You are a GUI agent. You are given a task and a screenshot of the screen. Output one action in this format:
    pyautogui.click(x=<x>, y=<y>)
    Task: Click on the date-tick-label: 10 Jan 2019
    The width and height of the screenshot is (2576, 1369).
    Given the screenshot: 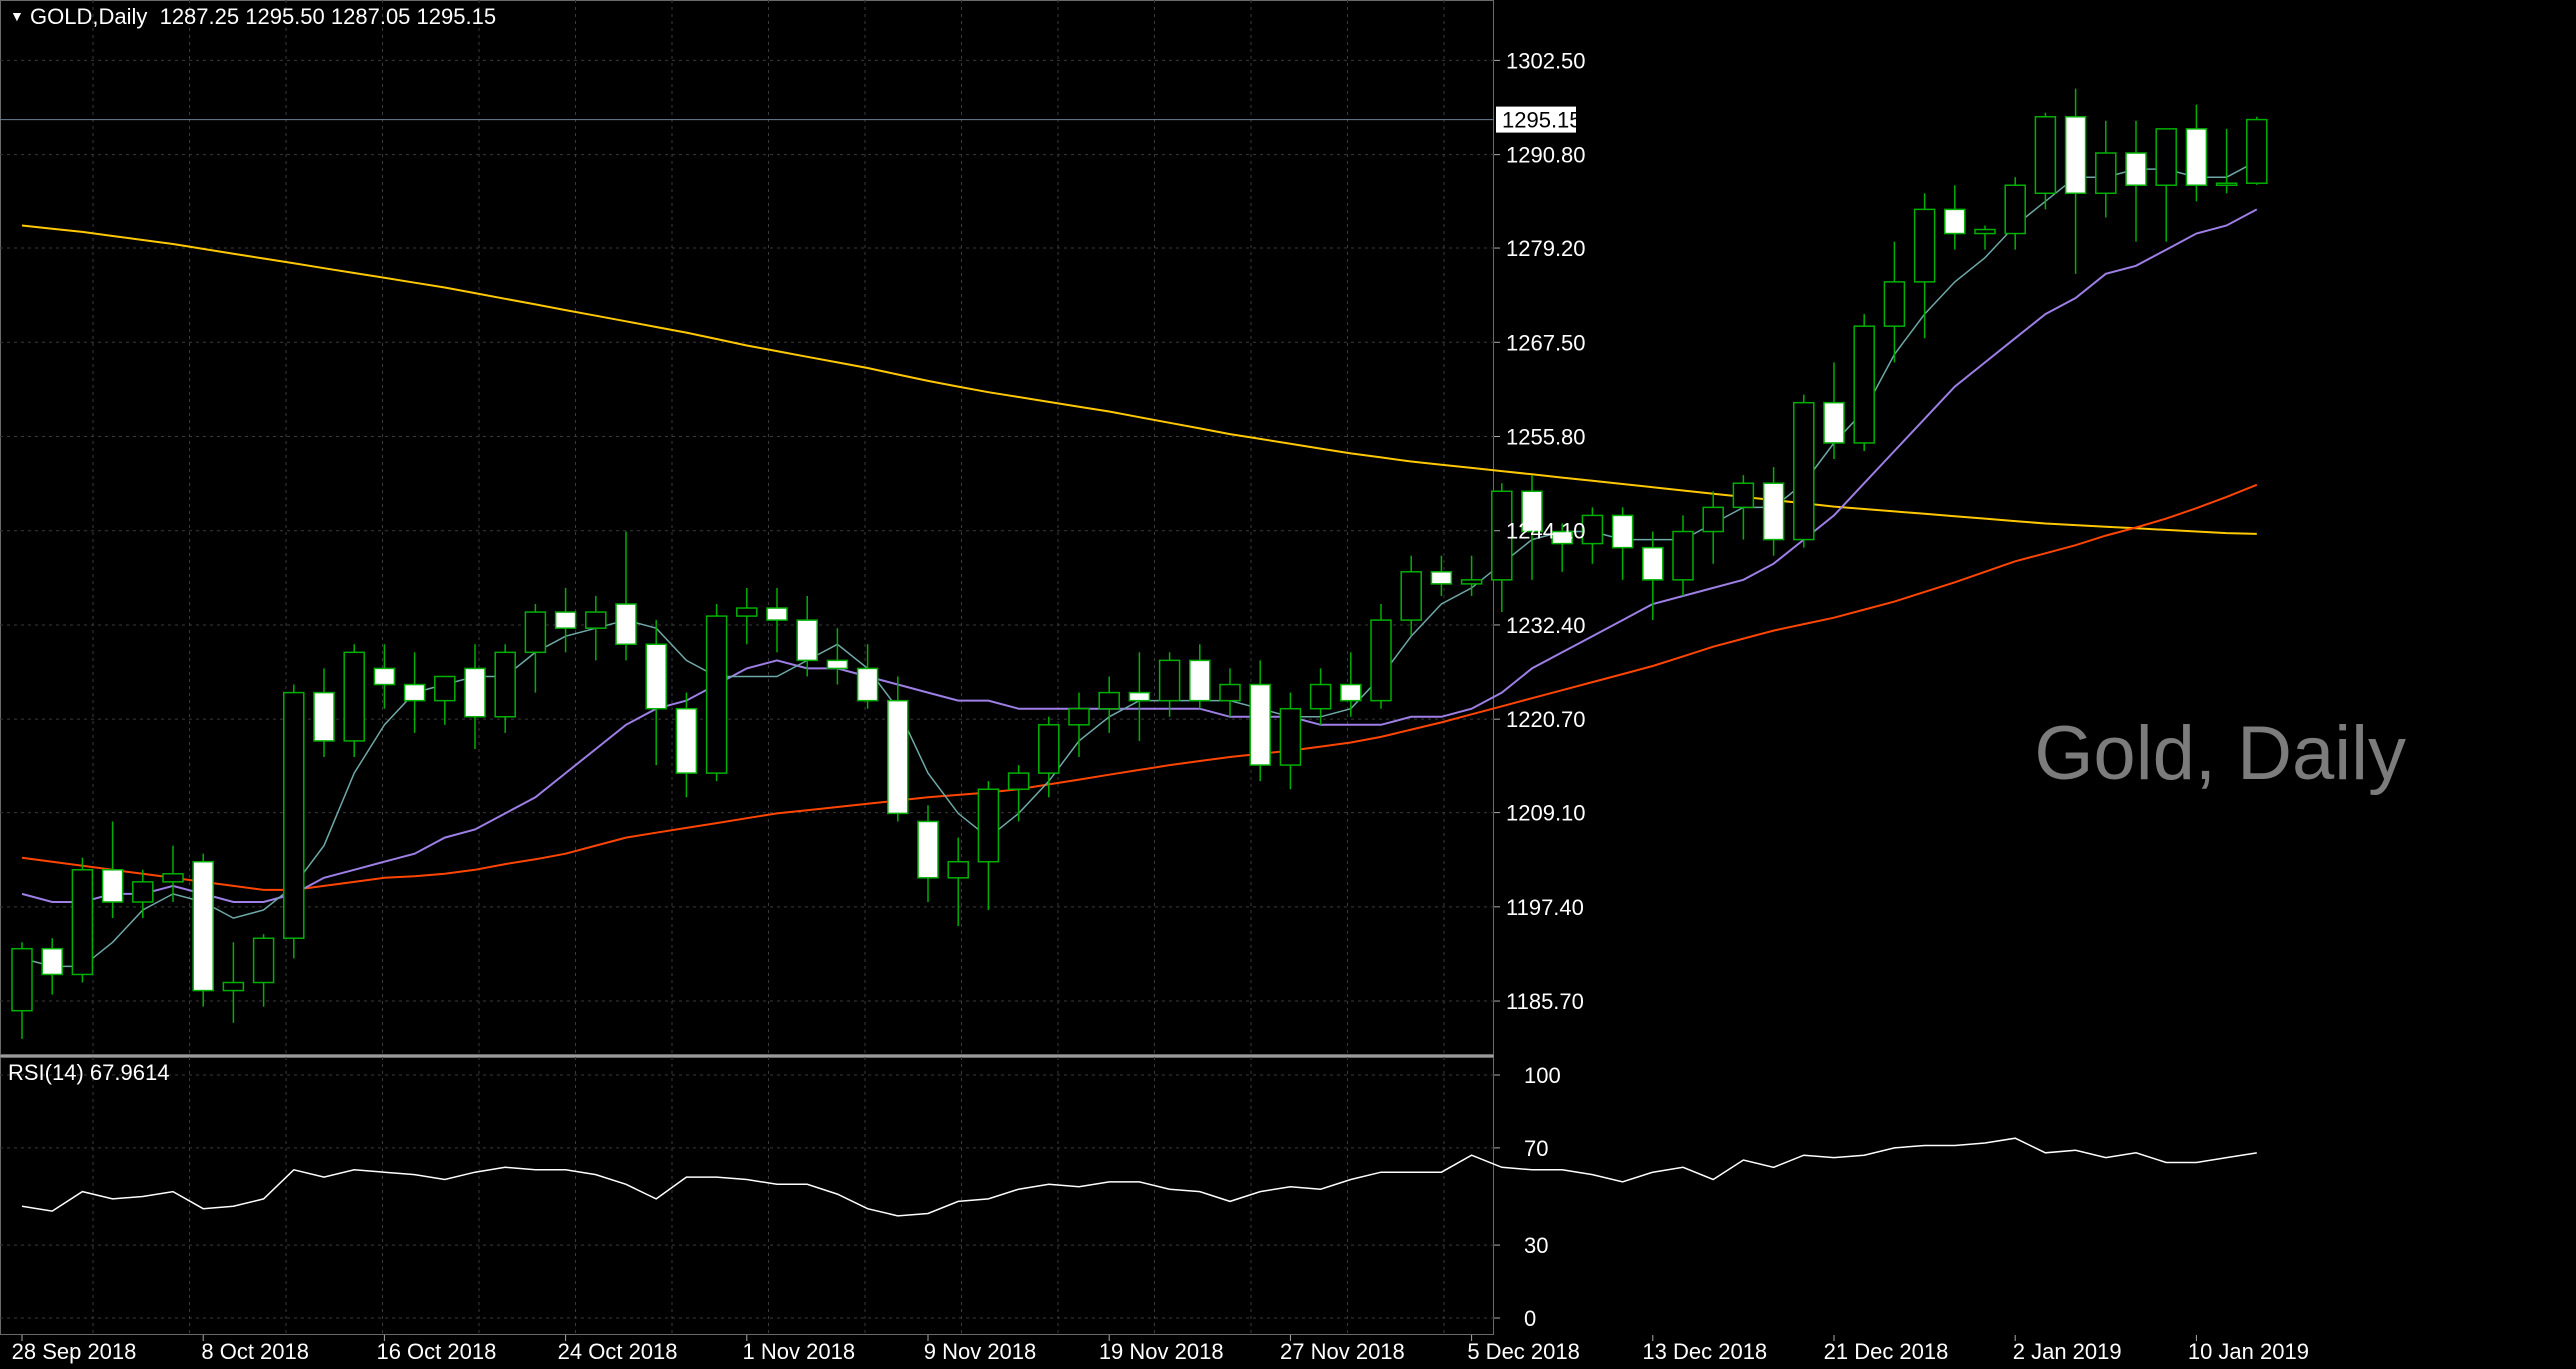 What is the action you would take?
    pyautogui.click(x=2248, y=1351)
    